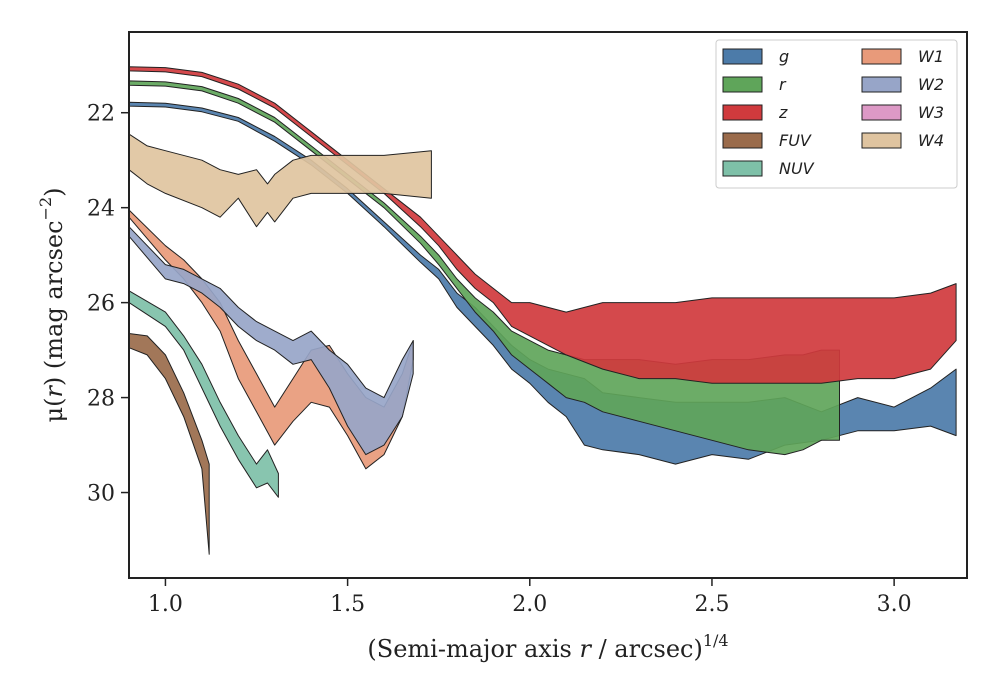  I want to click on legend-swatch-w2, so click(881, 84).